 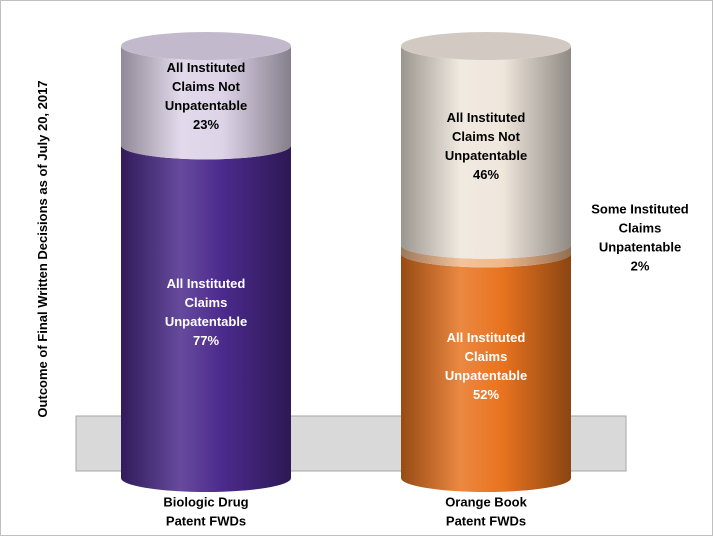 I want to click on category-label: Orange Book Patent FWDs, so click(x=486, y=512).